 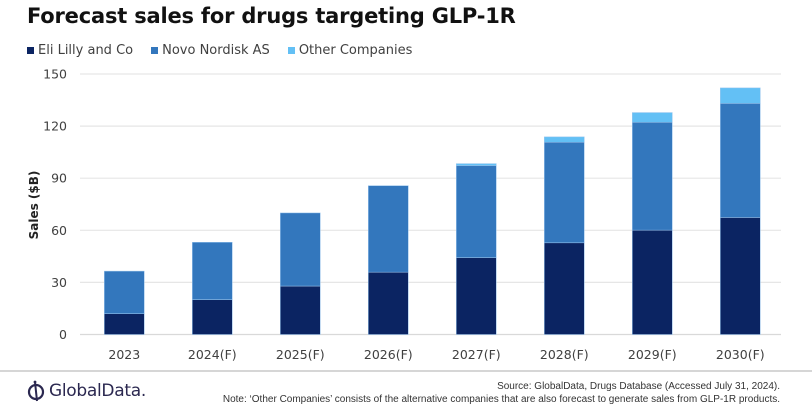 I want to click on bar-eli-lilly-and-co-2026(F), so click(x=388, y=303).